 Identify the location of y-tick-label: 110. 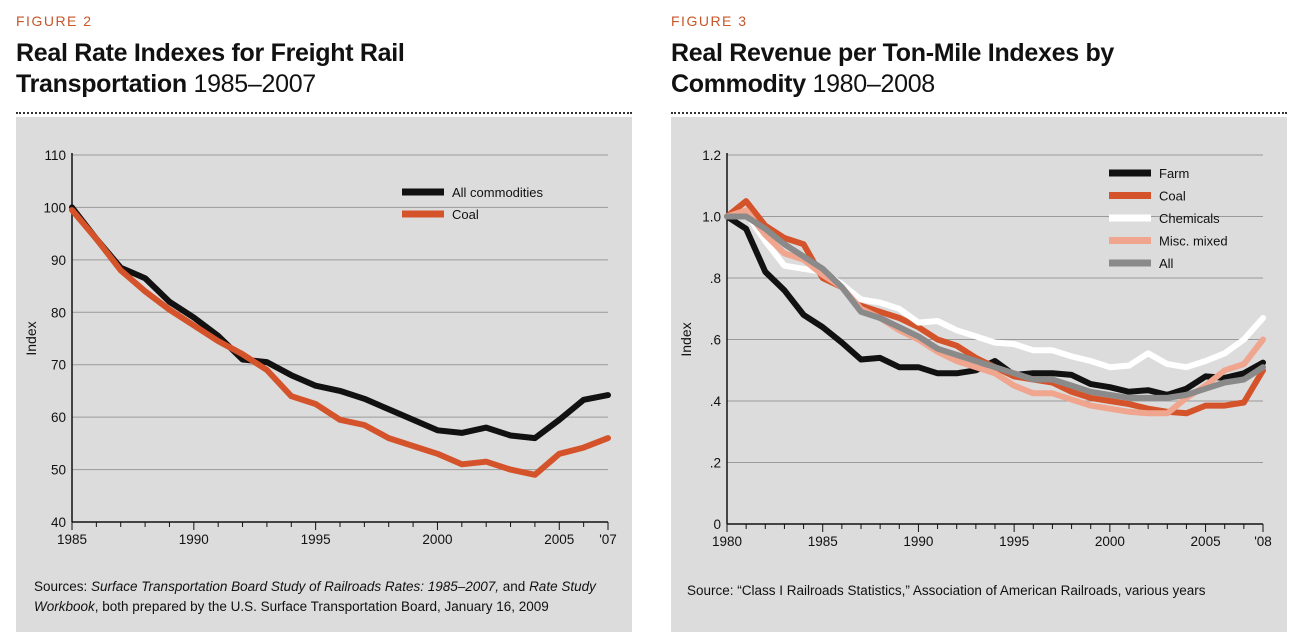
(55, 155).